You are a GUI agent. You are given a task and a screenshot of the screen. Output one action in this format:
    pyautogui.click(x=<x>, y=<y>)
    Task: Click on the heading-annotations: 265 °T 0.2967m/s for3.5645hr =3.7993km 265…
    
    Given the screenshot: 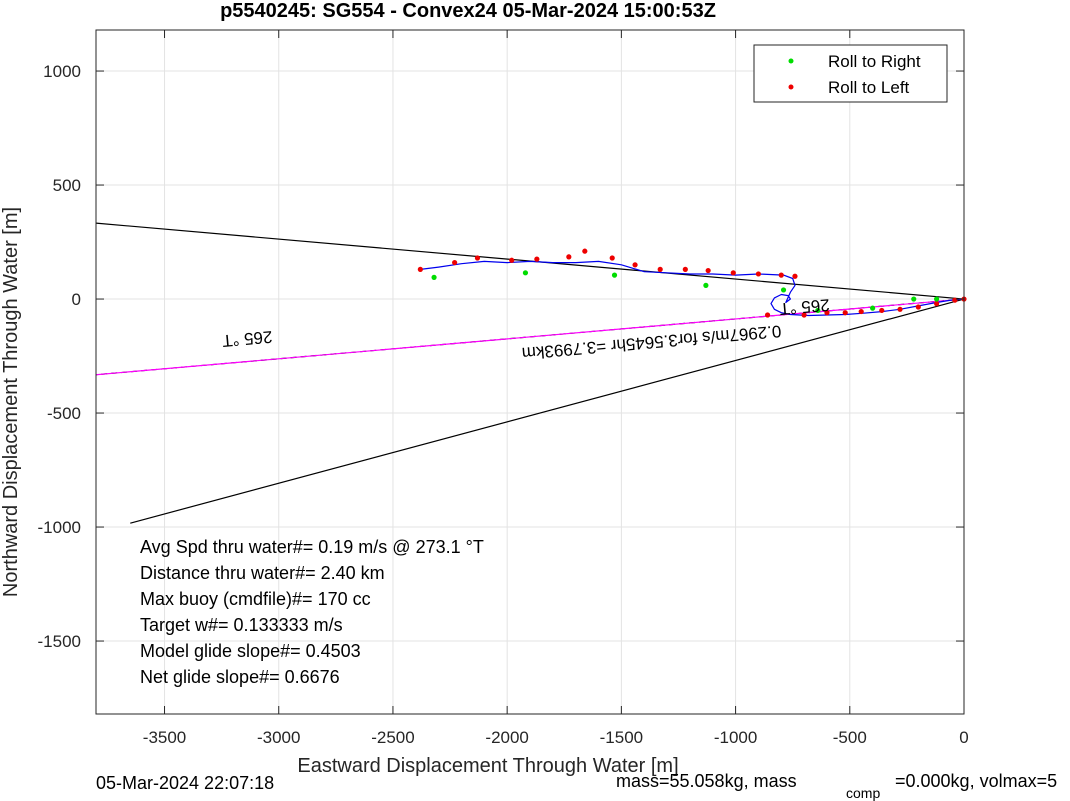 What is the action you would take?
    pyautogui.click(x=525, y=329)
    